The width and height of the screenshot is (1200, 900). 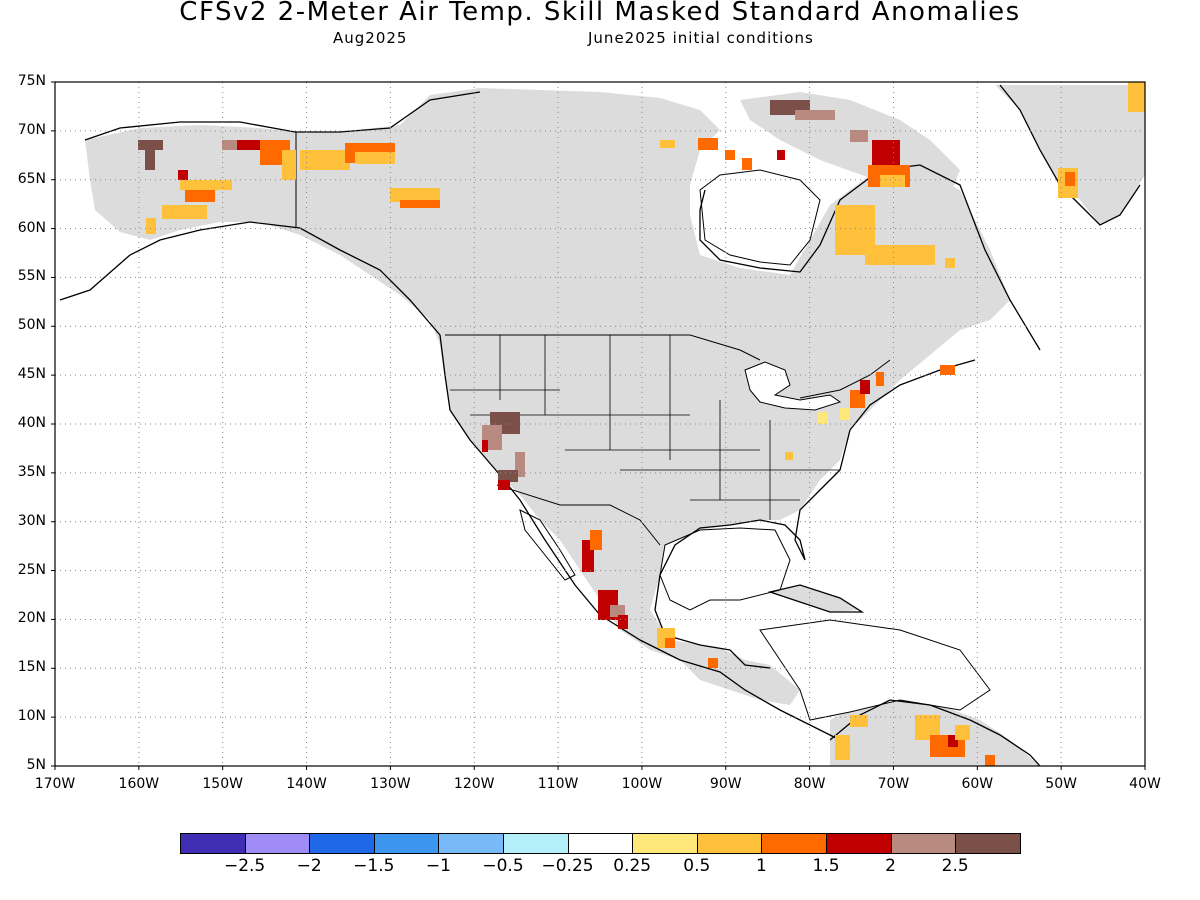 What do you see at coordinates (438, 866) in the screenshot?
I see `colorbar-label: −1` at bounding box center [438, 866].